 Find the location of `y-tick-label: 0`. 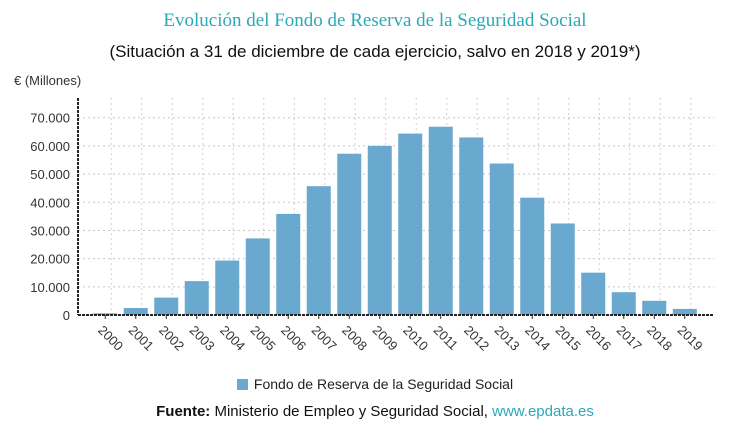

y-tick-label: 0 is located at coordinates (66, 315).